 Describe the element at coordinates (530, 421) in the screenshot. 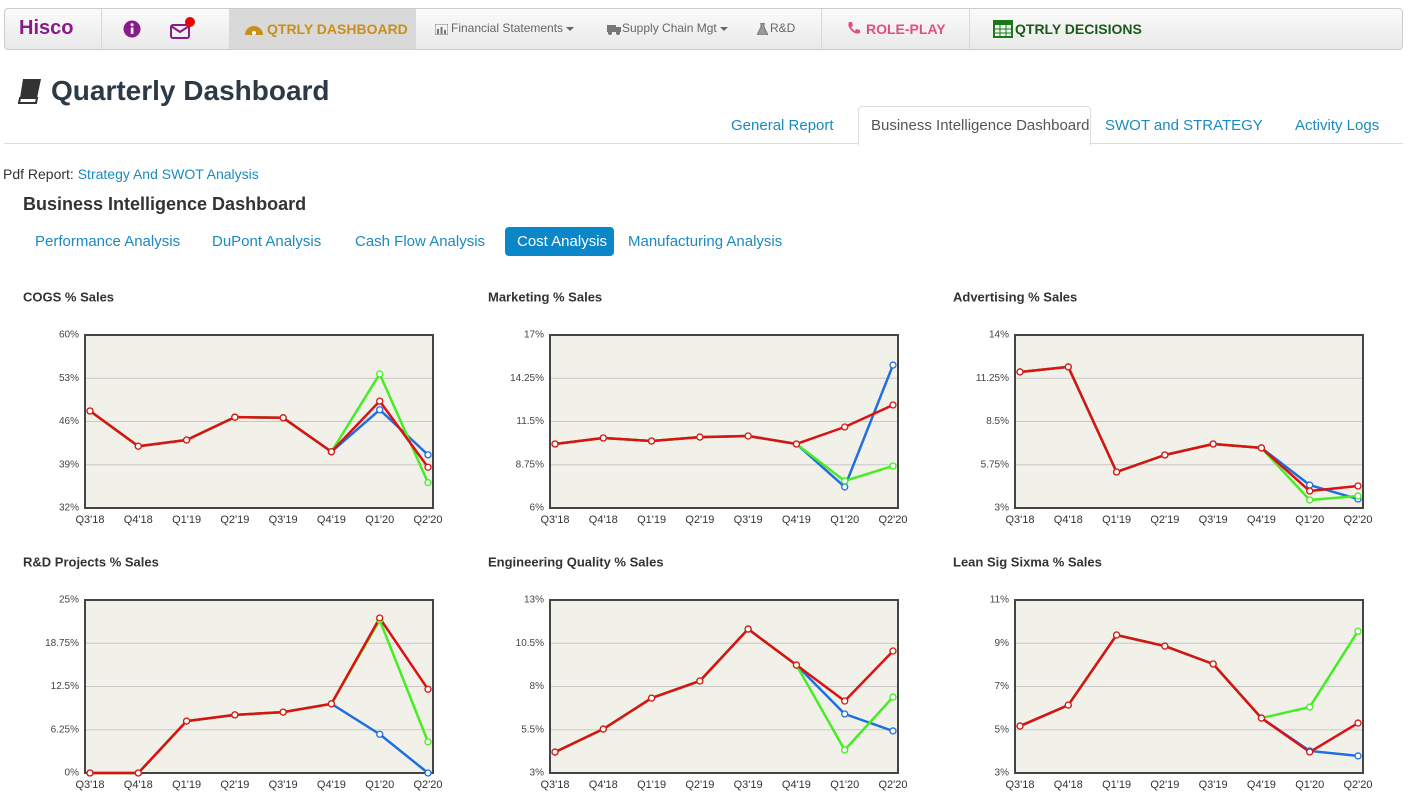

I see `y-tick-label: 11.5%` at that location.